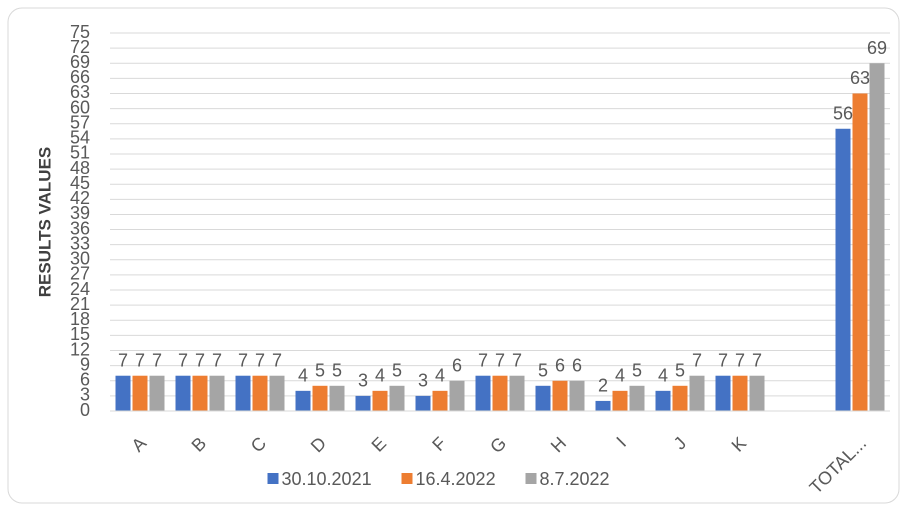 The width and height of the screenshot is (907, 509). I want to click on y-tick-label: 72, so click(80, 47).